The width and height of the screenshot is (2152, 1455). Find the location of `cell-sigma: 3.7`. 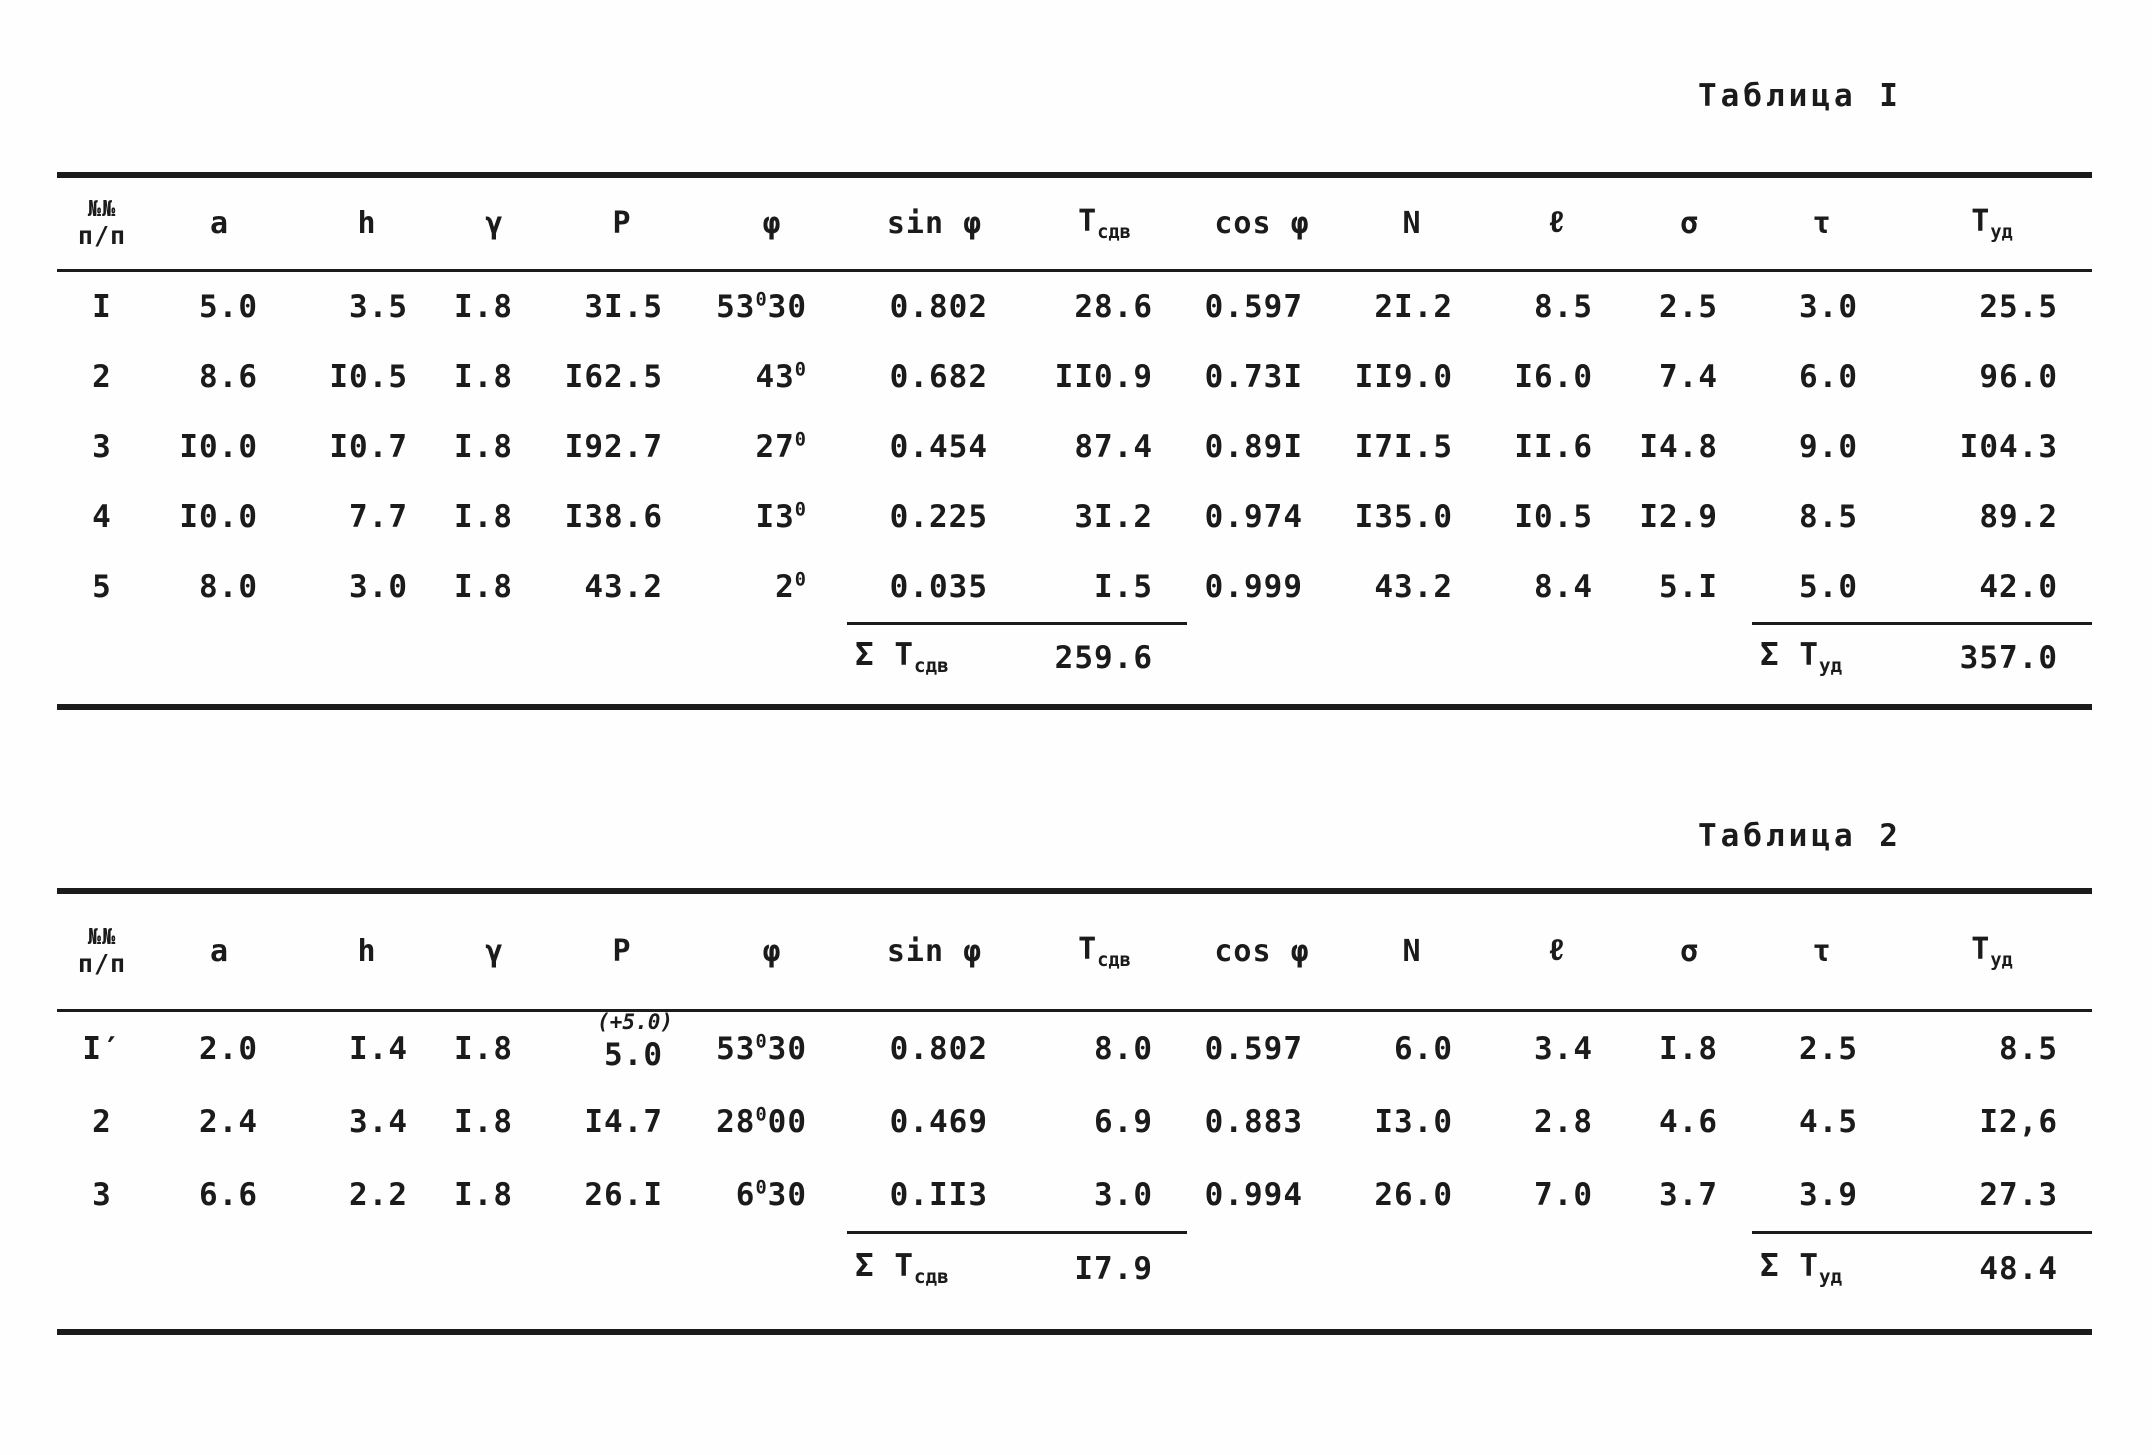

cell-sigma: 3.7 is located at coordinates (1688, 1194).